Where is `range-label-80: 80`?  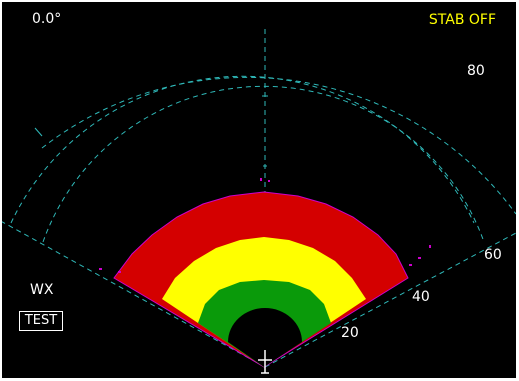
range-label-80: 80 is located at coordinates (476, 71).